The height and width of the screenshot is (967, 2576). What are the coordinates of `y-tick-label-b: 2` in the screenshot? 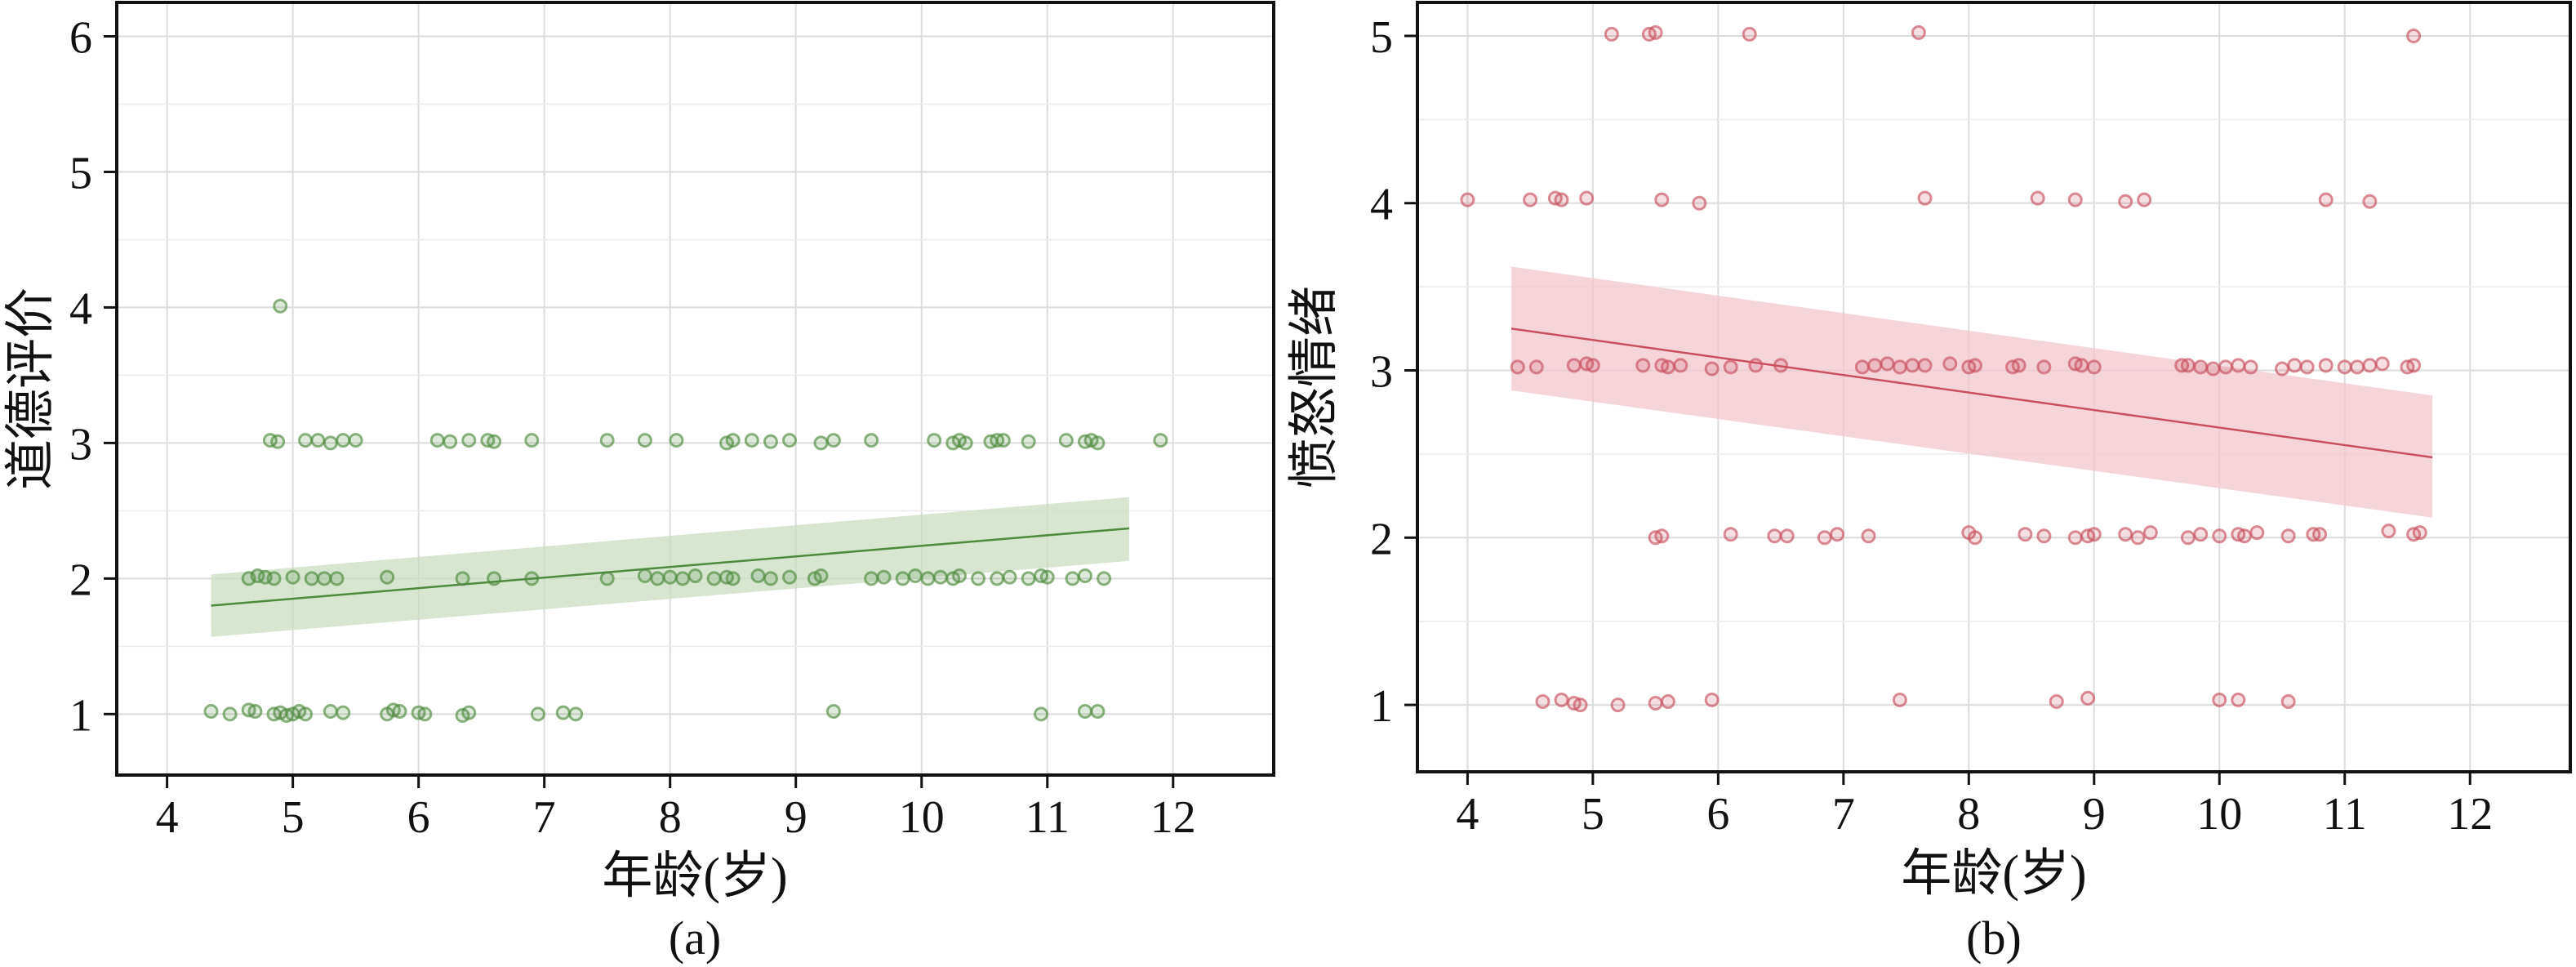 It's located at (1381, 539).